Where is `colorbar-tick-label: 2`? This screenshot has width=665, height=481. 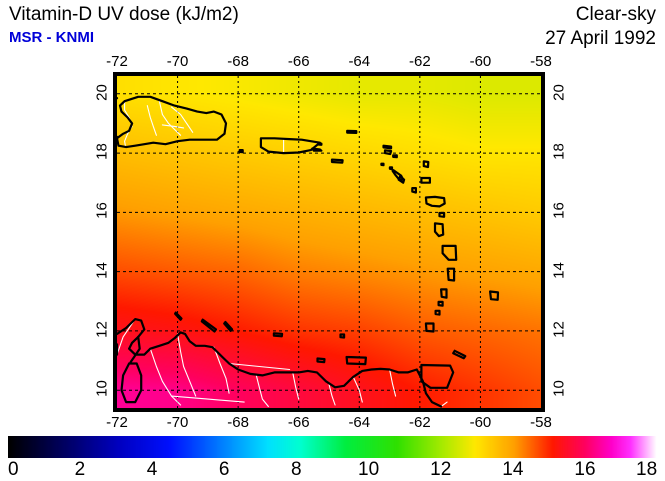
colorbar-tick-label: 2 is located at coordinates (80, 469).